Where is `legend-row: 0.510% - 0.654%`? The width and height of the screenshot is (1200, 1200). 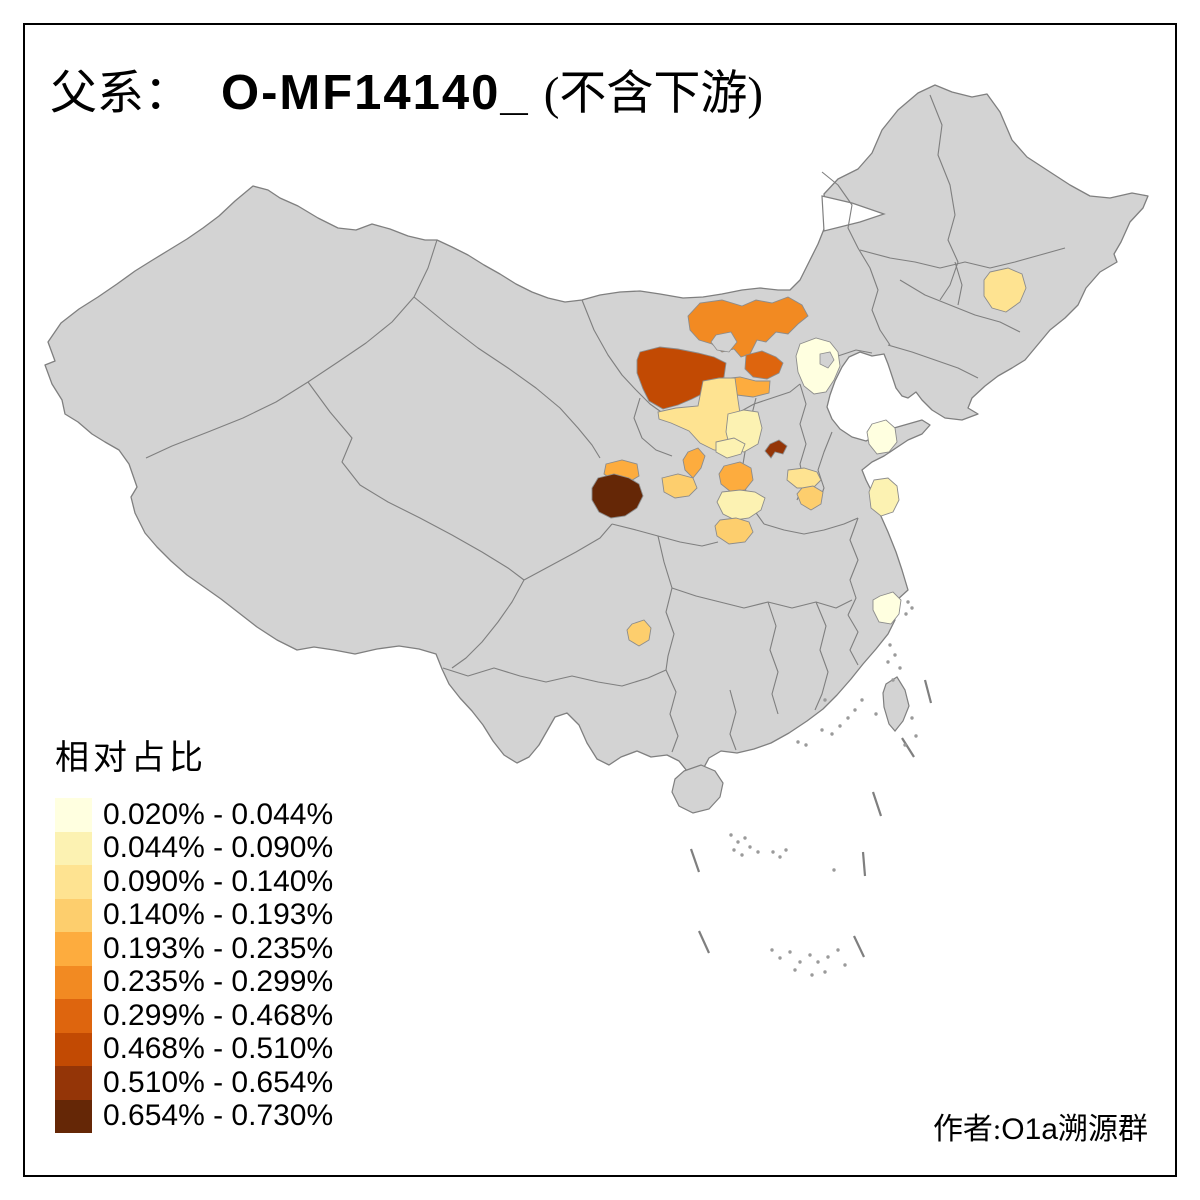
legend-row: 0.510% - 0.654% is located at coordinates (194, 1083).